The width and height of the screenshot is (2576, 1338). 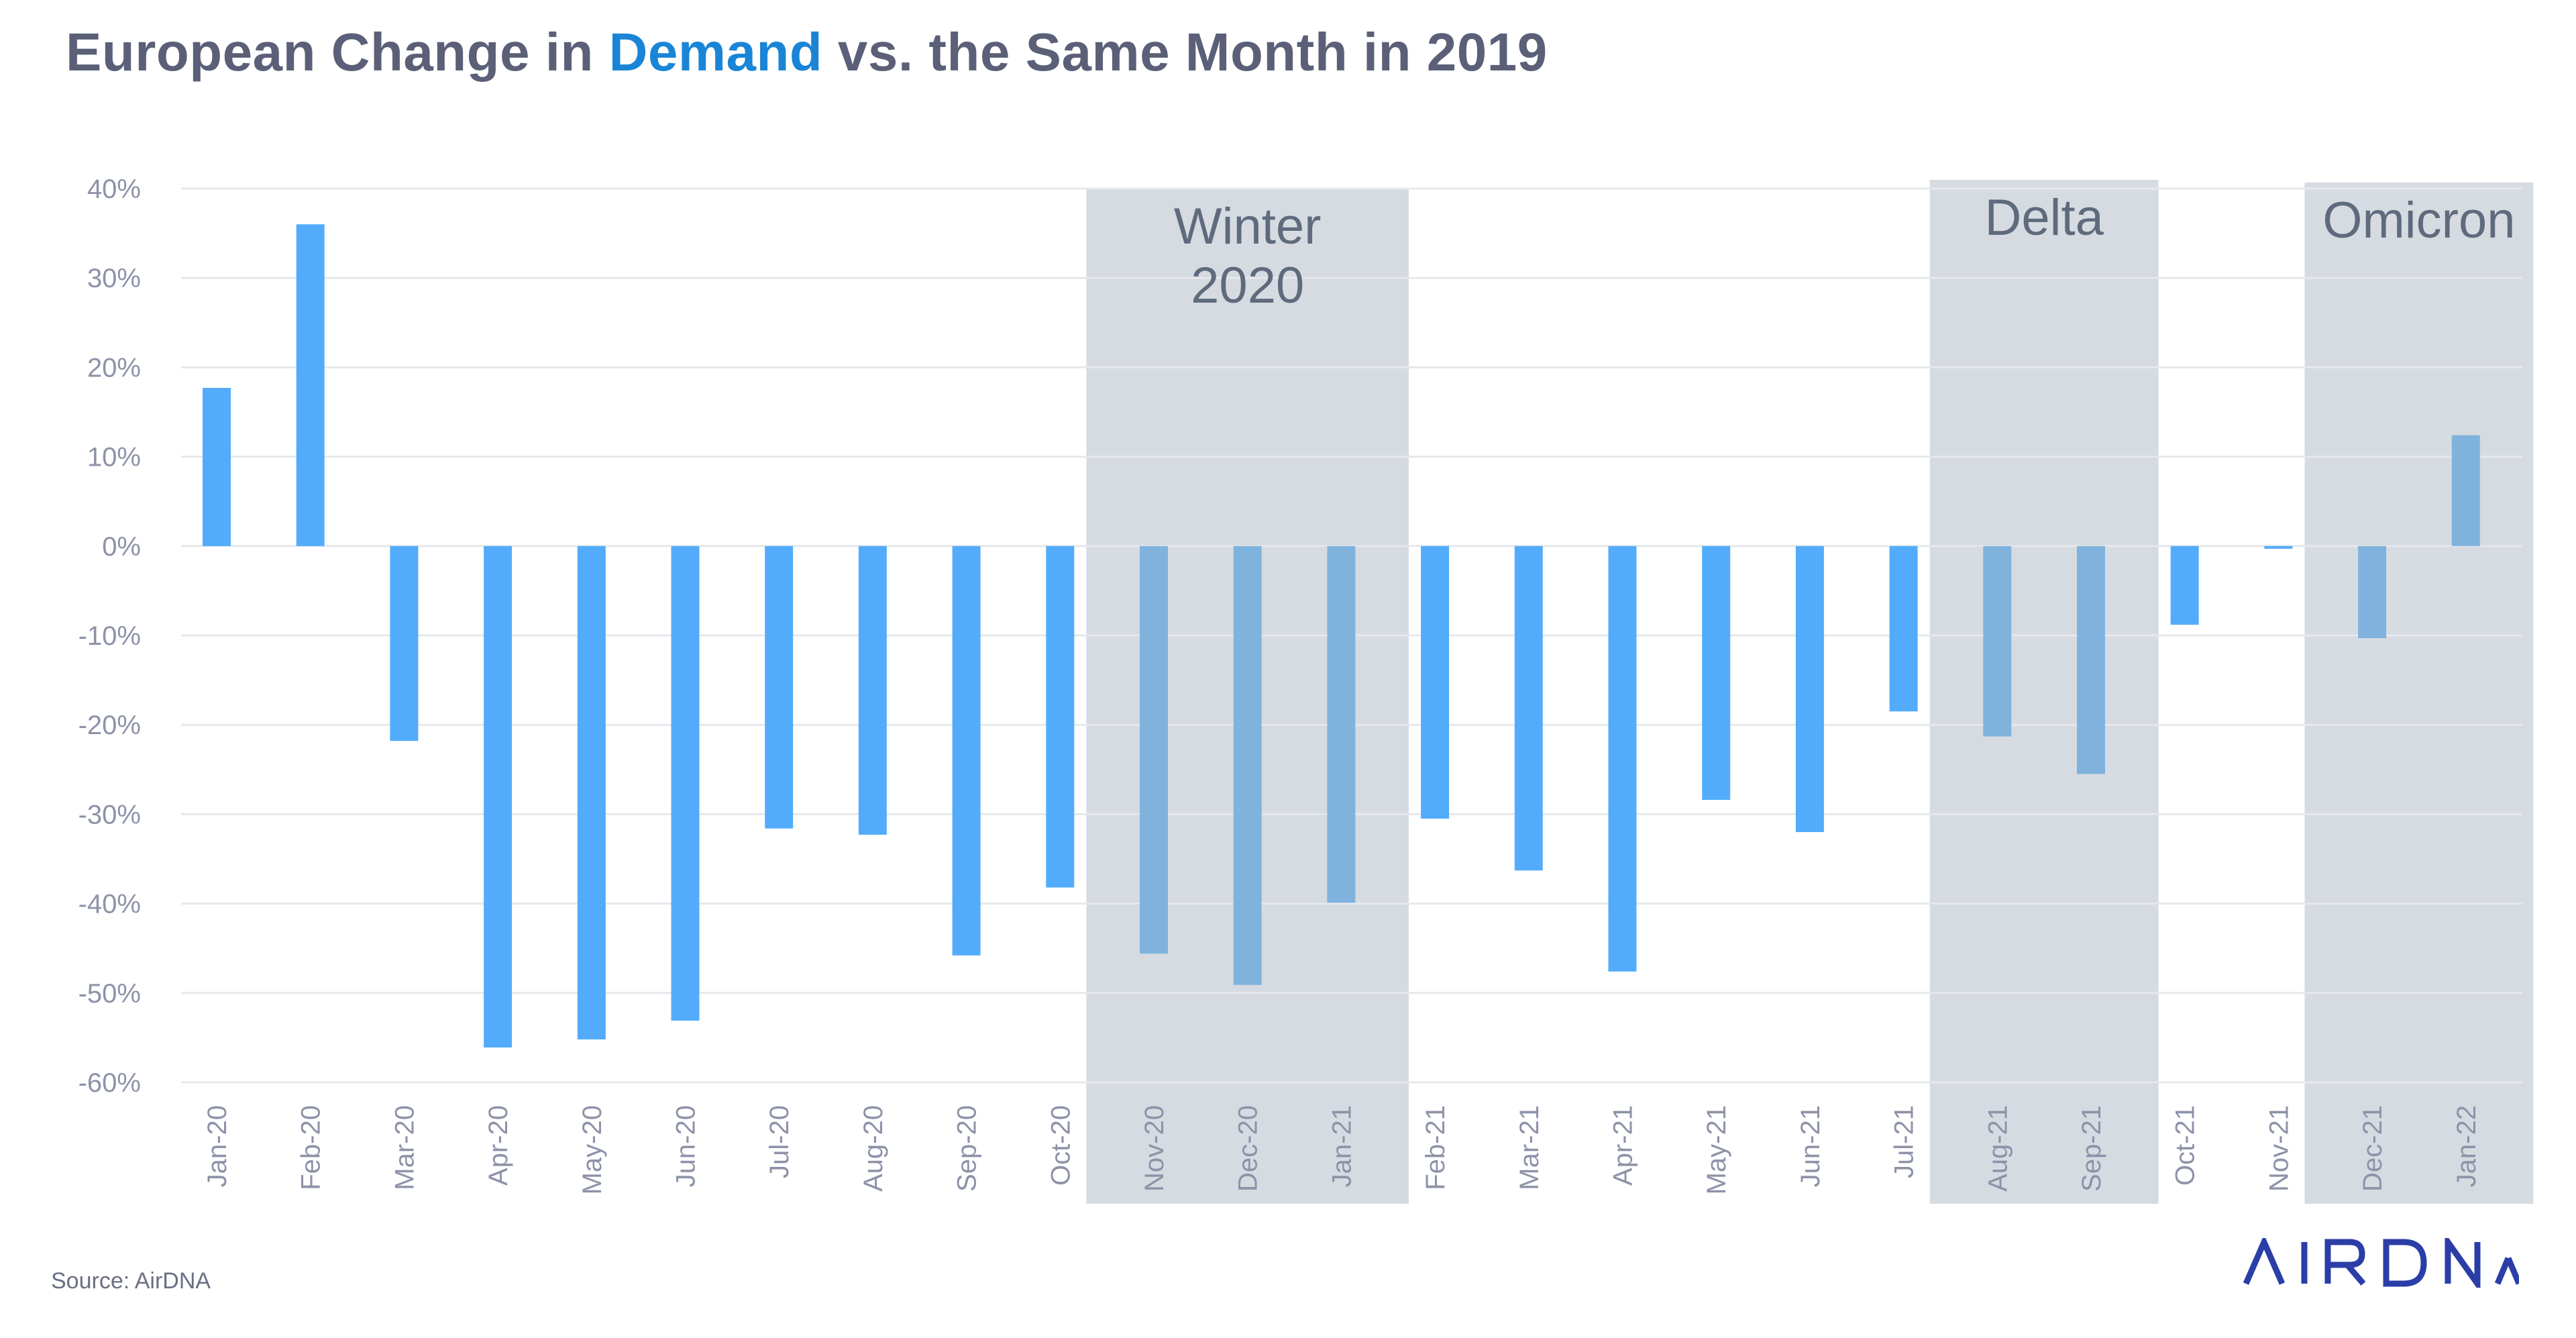 What do you see at coordinates (2506, 1271) in the screenshot?
I see `logo-letter-a2` at bounding box center [2506, 1271].